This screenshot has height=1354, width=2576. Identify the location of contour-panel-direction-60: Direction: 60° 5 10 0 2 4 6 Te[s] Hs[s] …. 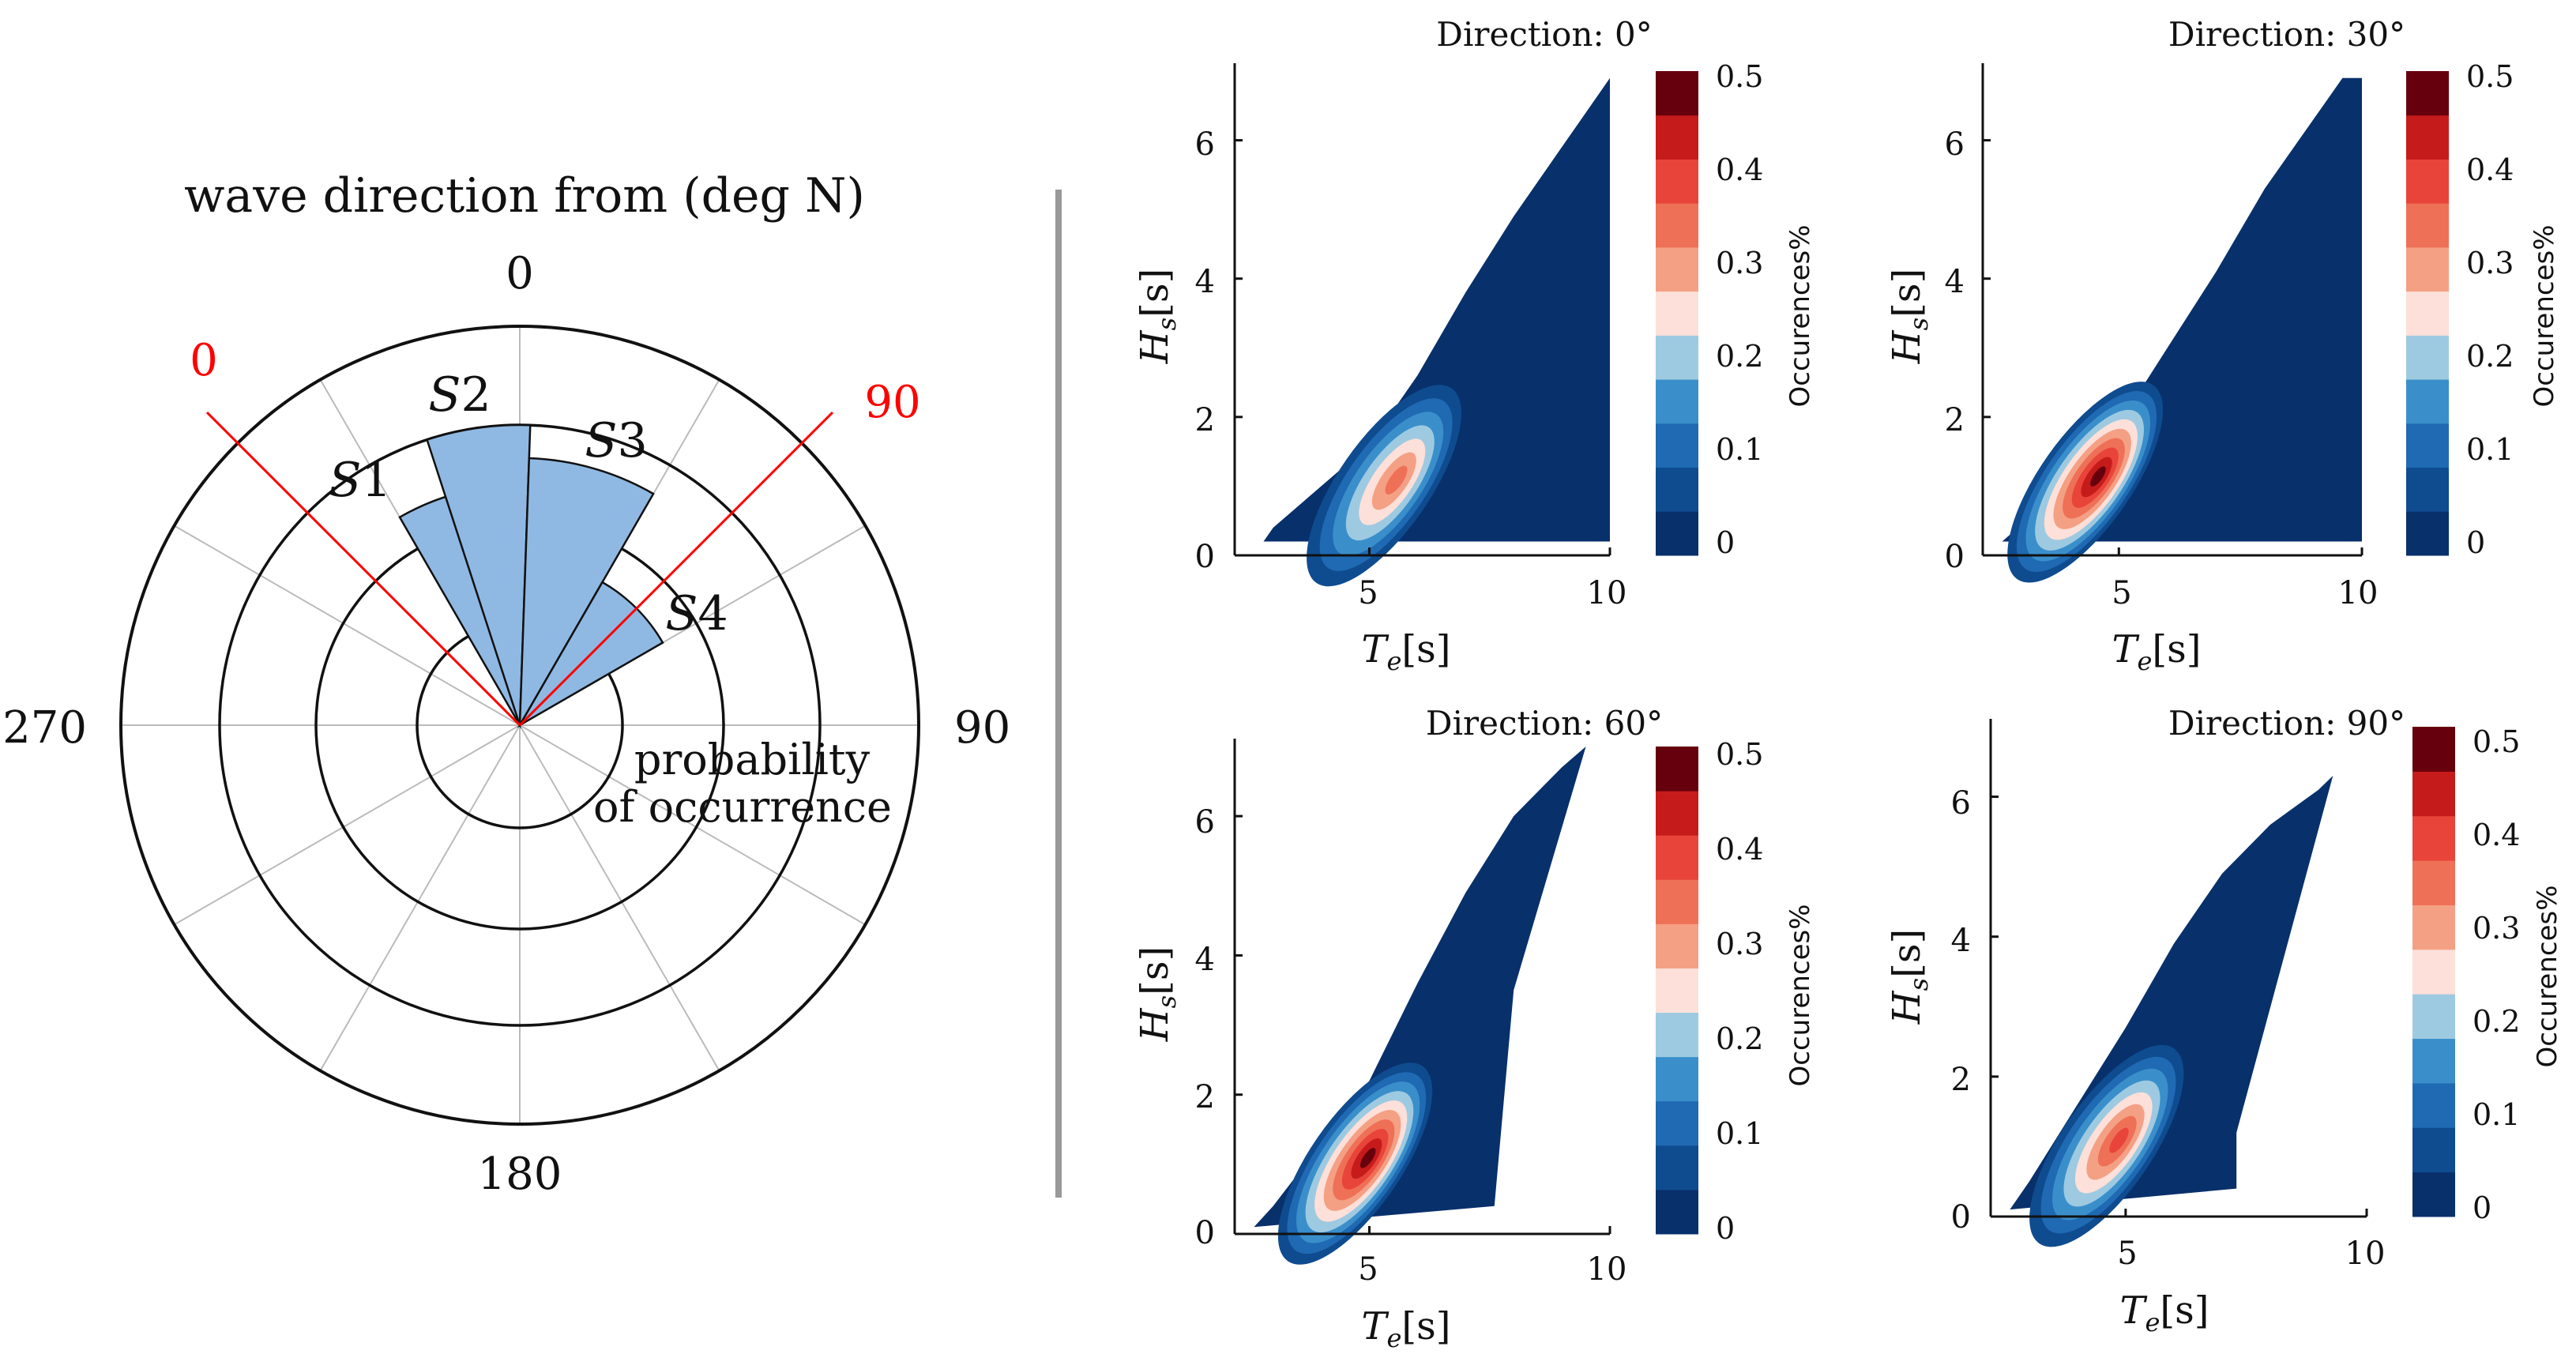
(1474, 1028).